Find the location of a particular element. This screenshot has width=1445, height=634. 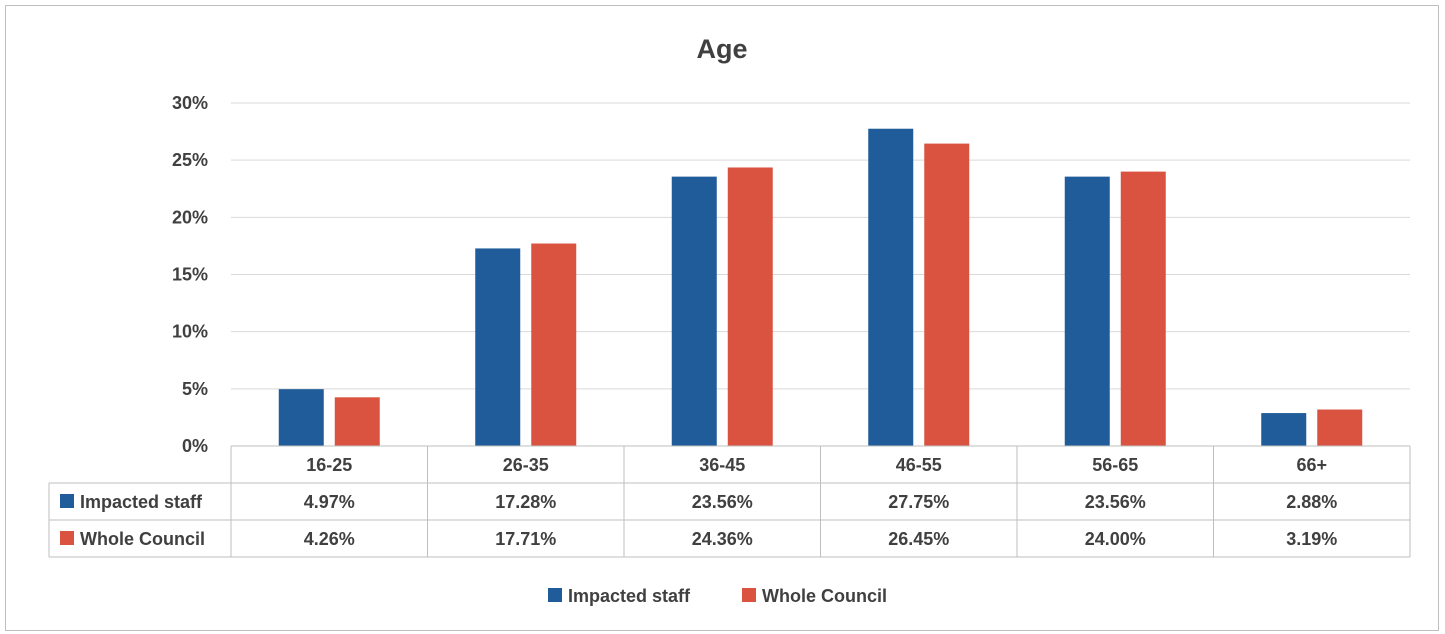

table-cell-value: 26.45% is located at coordinates (918, 539).